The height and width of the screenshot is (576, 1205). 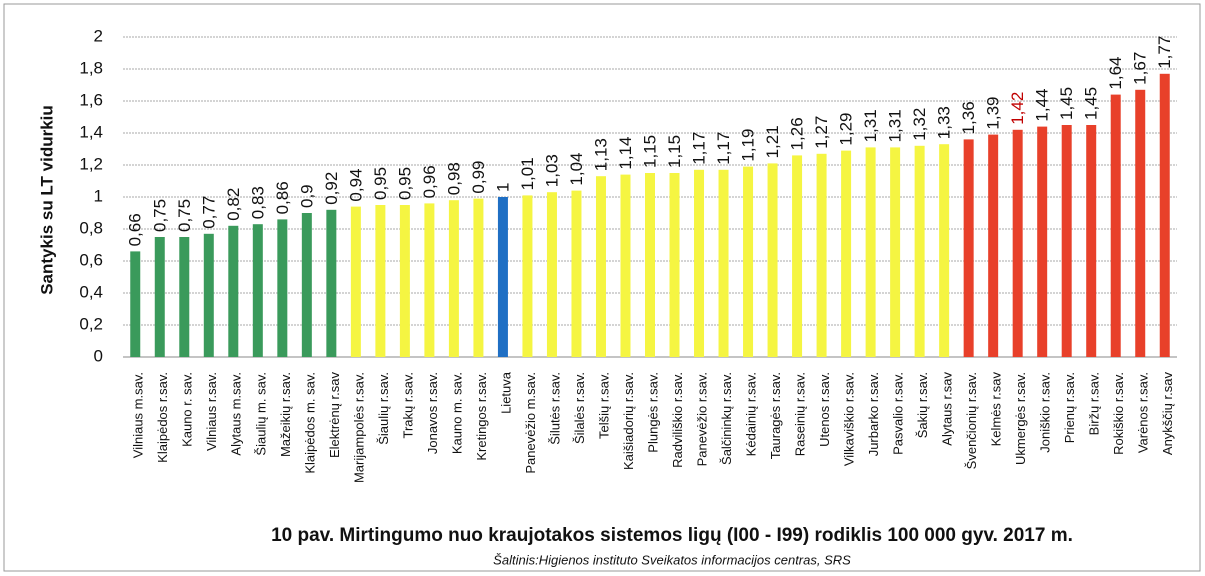 What do you see at coordinates (652, 412) in the screenshot?
I see `x-tick-label: Plungės r.sav.` at bounding box center [652, 412].